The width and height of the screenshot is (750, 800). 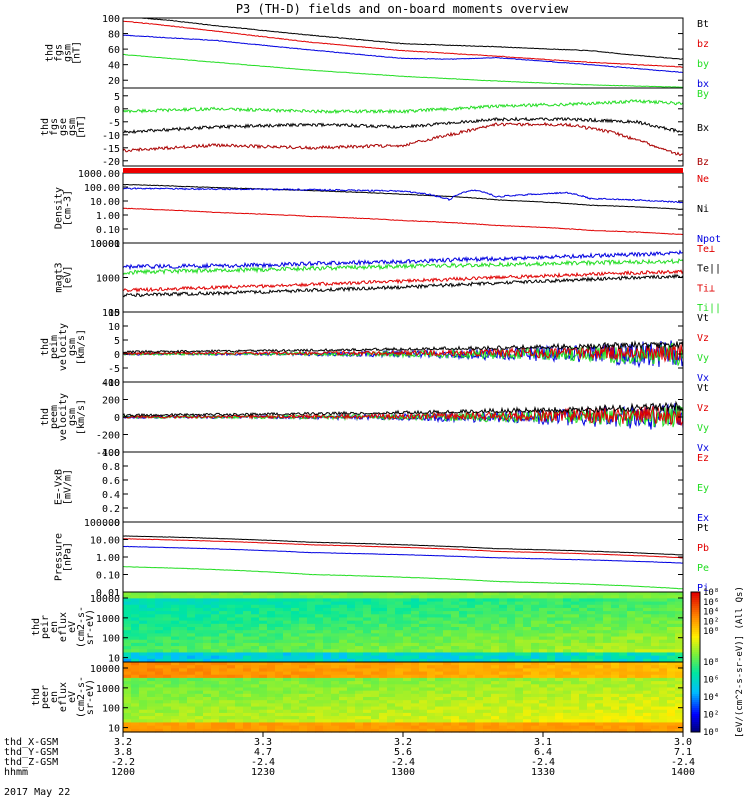 What do you see at coordinates (59, 277) in the screenshot?
I see `y-axis-label: magt3` at bounding box center [59, 277].